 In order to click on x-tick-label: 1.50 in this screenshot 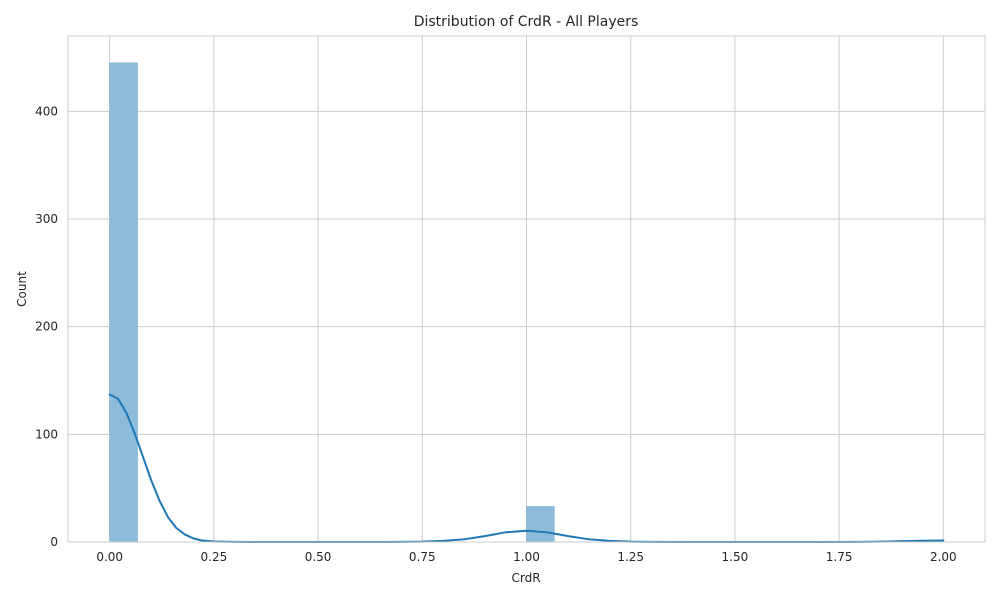, I will do `click(735, 557)`.